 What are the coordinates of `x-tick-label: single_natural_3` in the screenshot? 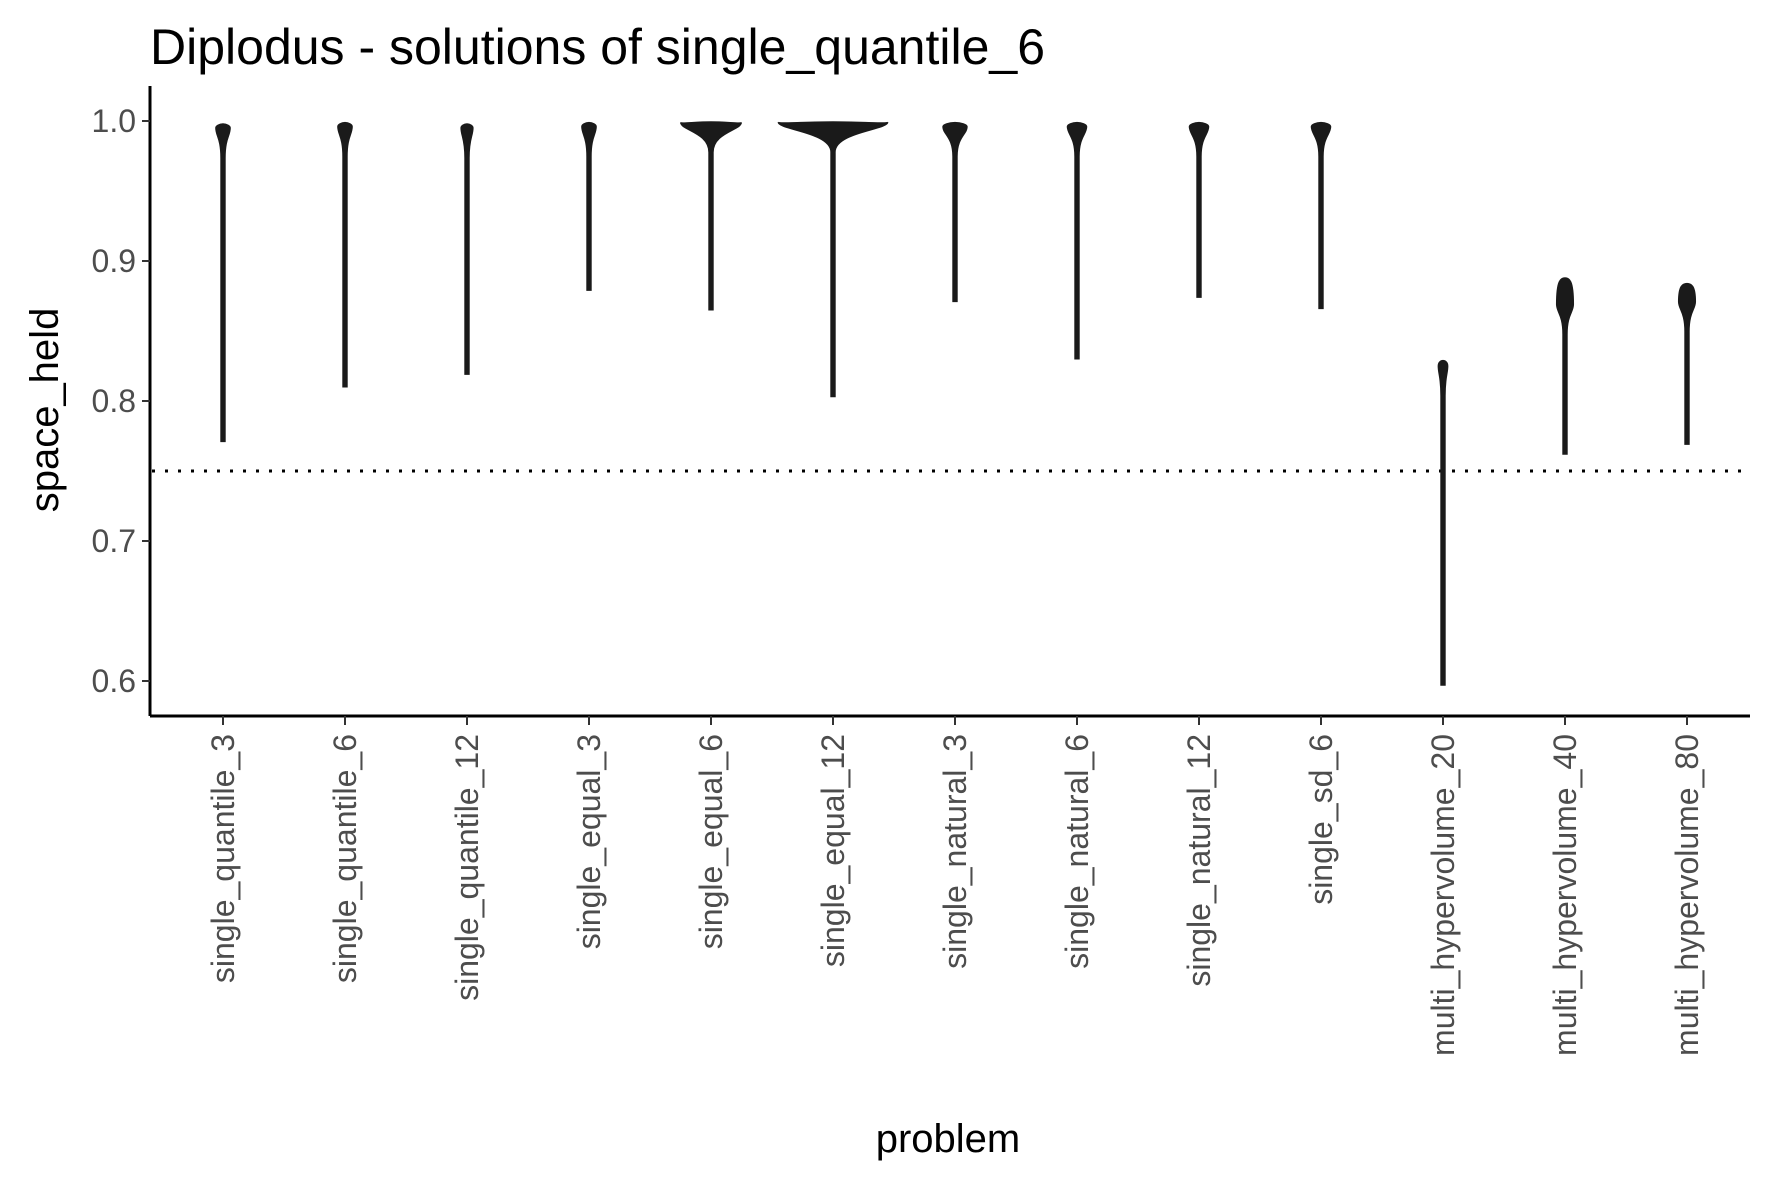 It's located at (955, 851).